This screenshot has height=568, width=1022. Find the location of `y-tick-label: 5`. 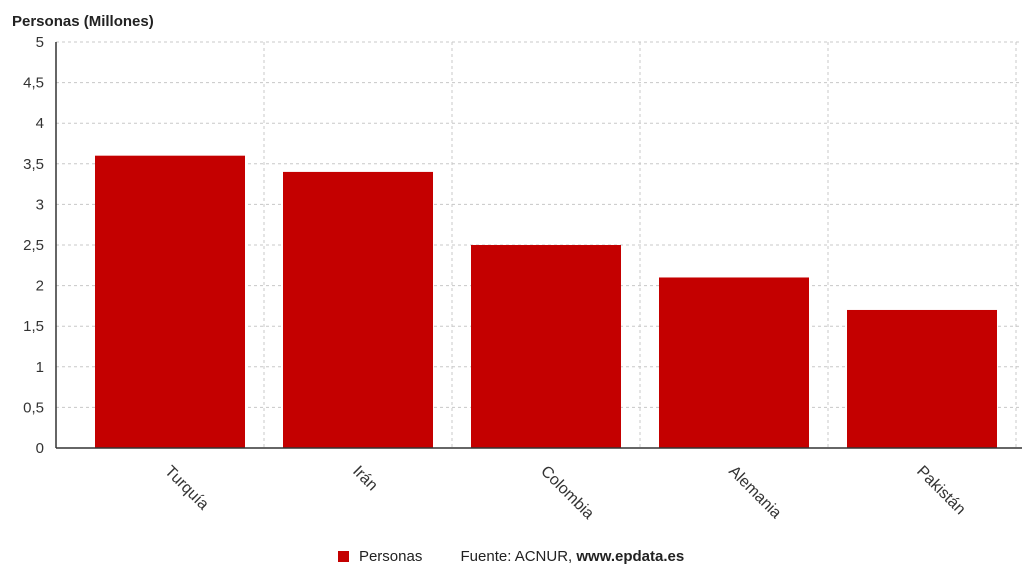

y-tick-label: 5 is located at coordinates (40, 42).